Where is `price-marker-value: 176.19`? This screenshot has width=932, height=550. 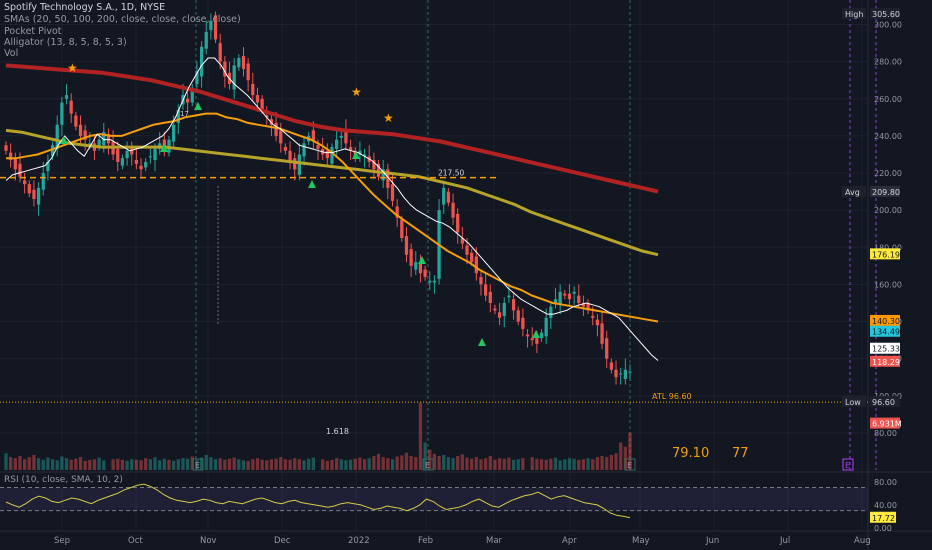
price-marker-value: 176.19 is located at coordinates (886, 254).